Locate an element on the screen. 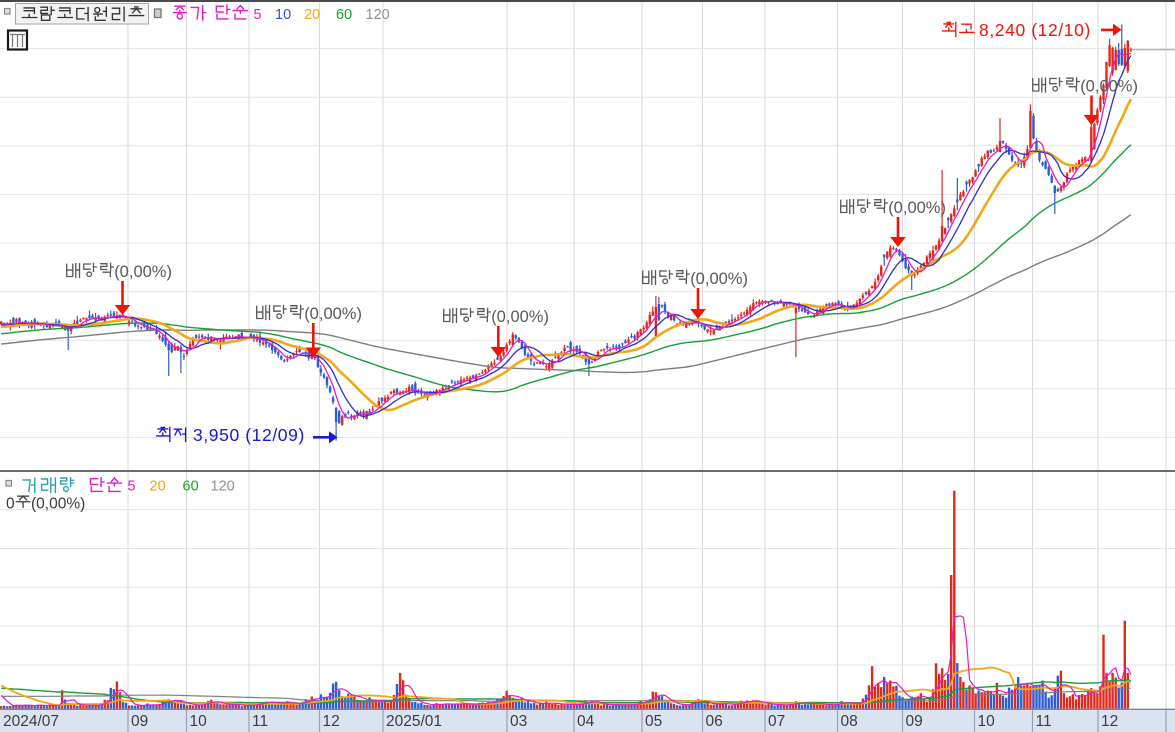 The width and height of the screenshot is (1175, 732). svg-text: 06 is located at coordinates (714, 721).